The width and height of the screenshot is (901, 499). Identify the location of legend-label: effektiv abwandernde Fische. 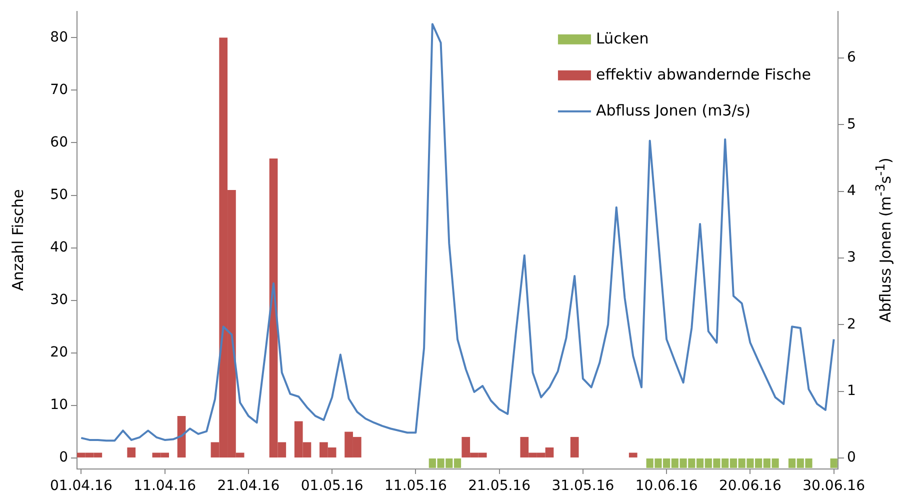
(704, 74).